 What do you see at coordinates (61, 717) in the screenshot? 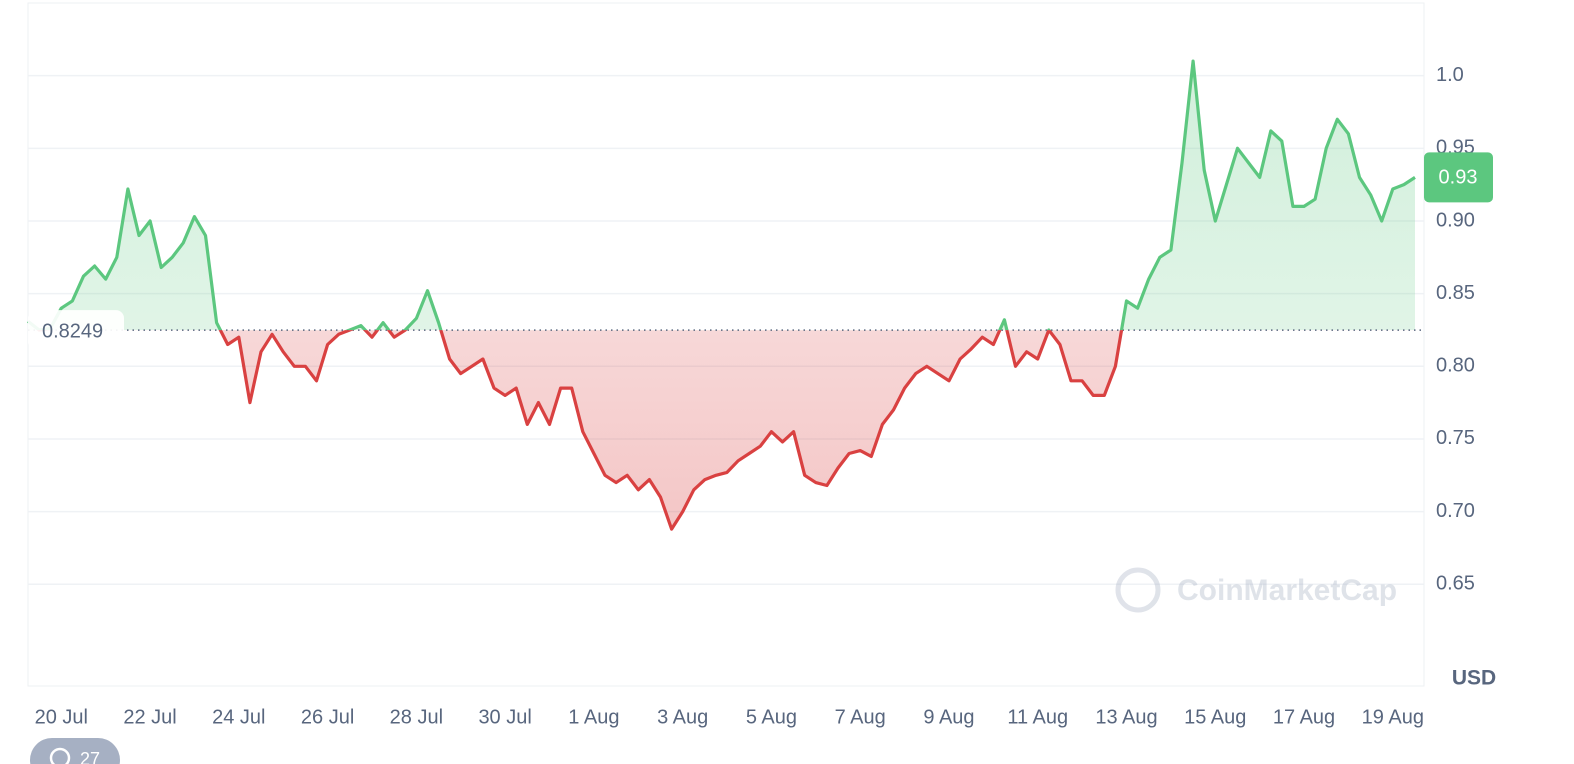
I see `x-tick-label: 20 Jul` at bounding box center [61, 717].